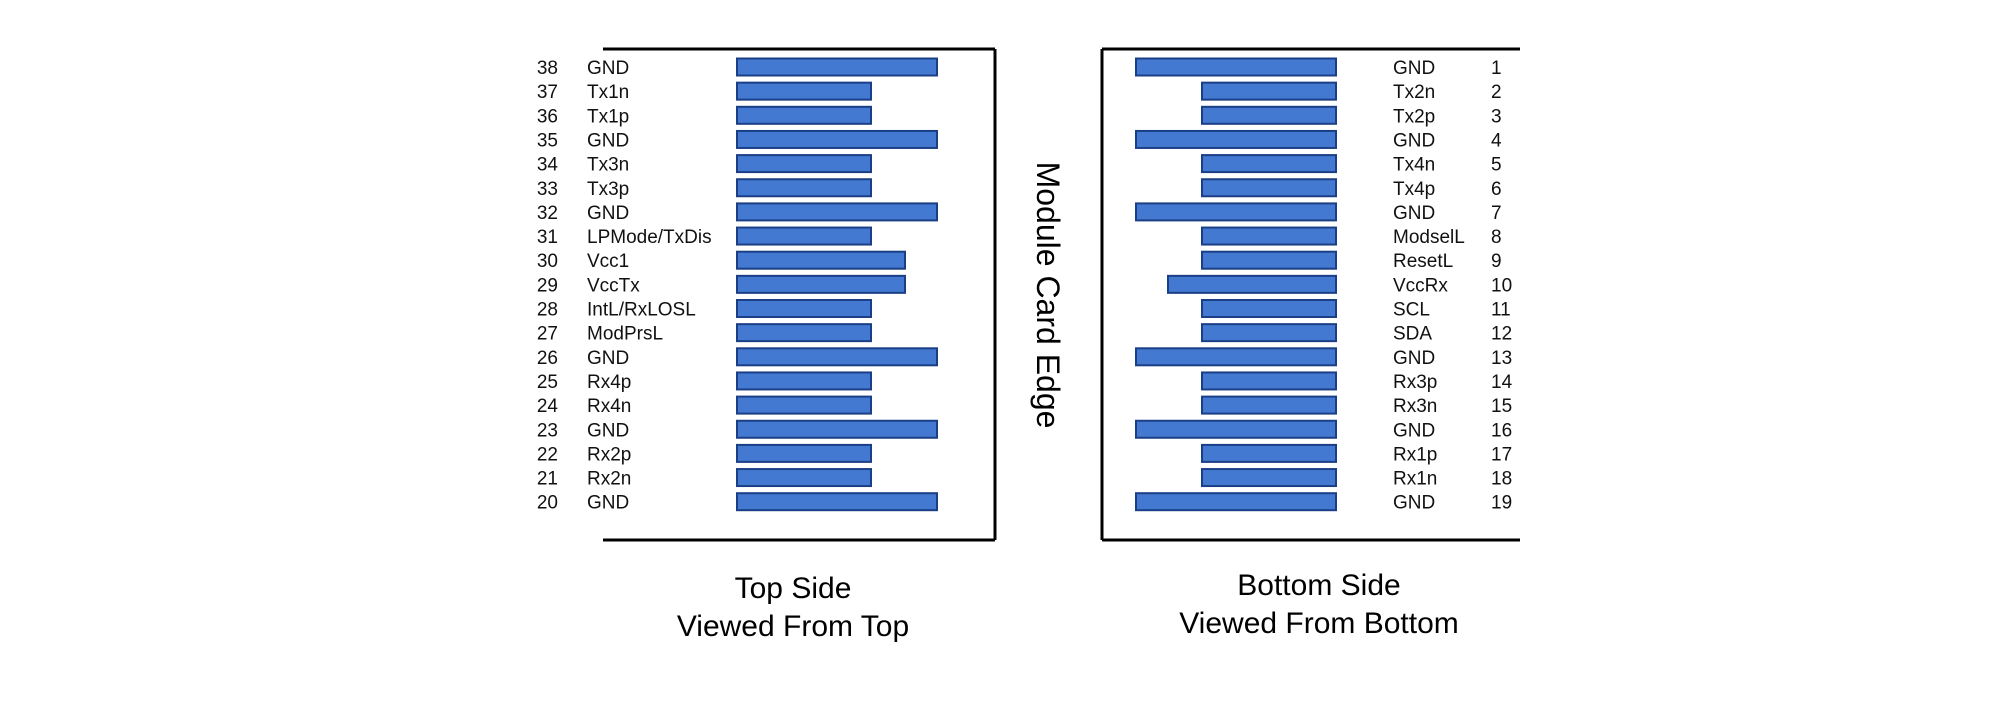 Image resolution: width=2000 pixels, height=702 pixels. Describe the element at coordinates (1356, 406) in the screenshot. I see `bottom-pin-row: Rx3n 15` at that location.